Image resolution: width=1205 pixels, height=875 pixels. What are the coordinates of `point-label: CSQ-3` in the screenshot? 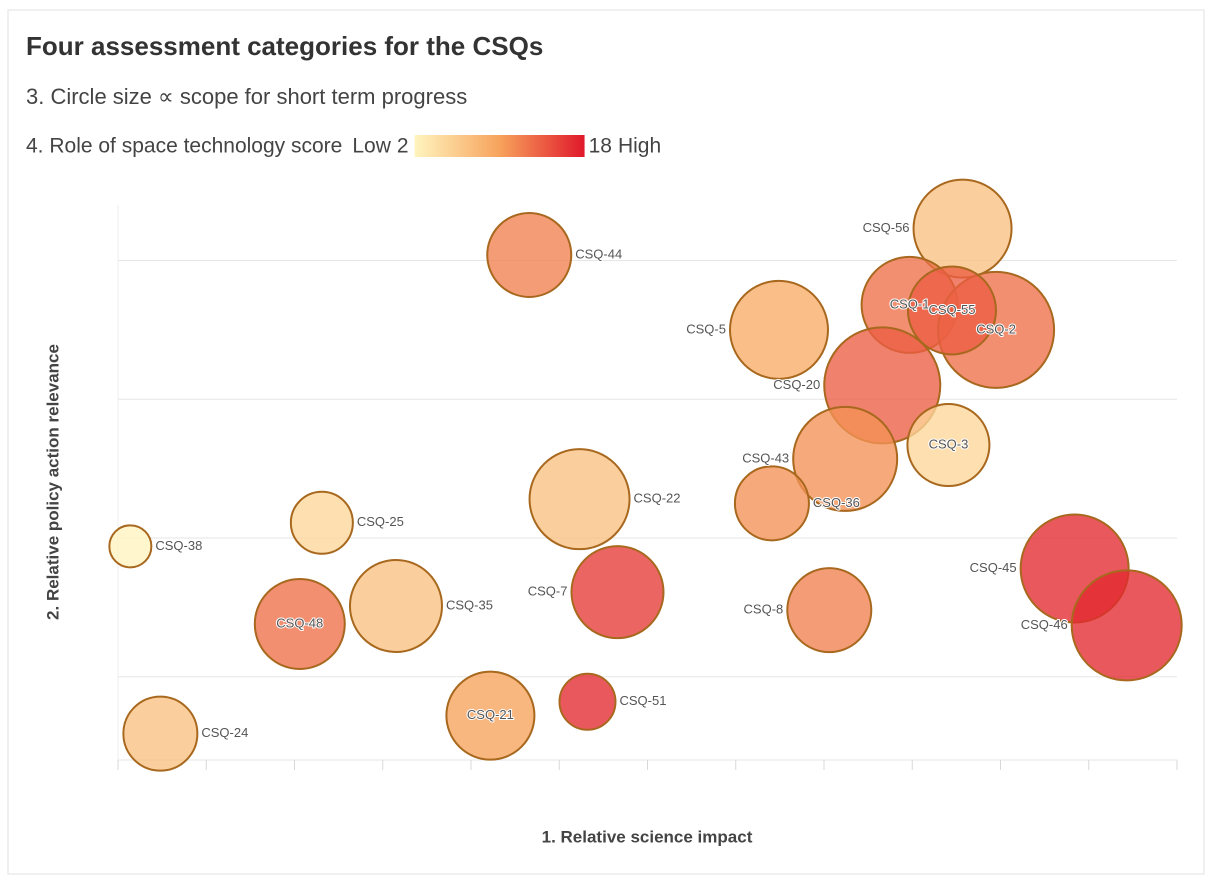 It's located at (949, 443).